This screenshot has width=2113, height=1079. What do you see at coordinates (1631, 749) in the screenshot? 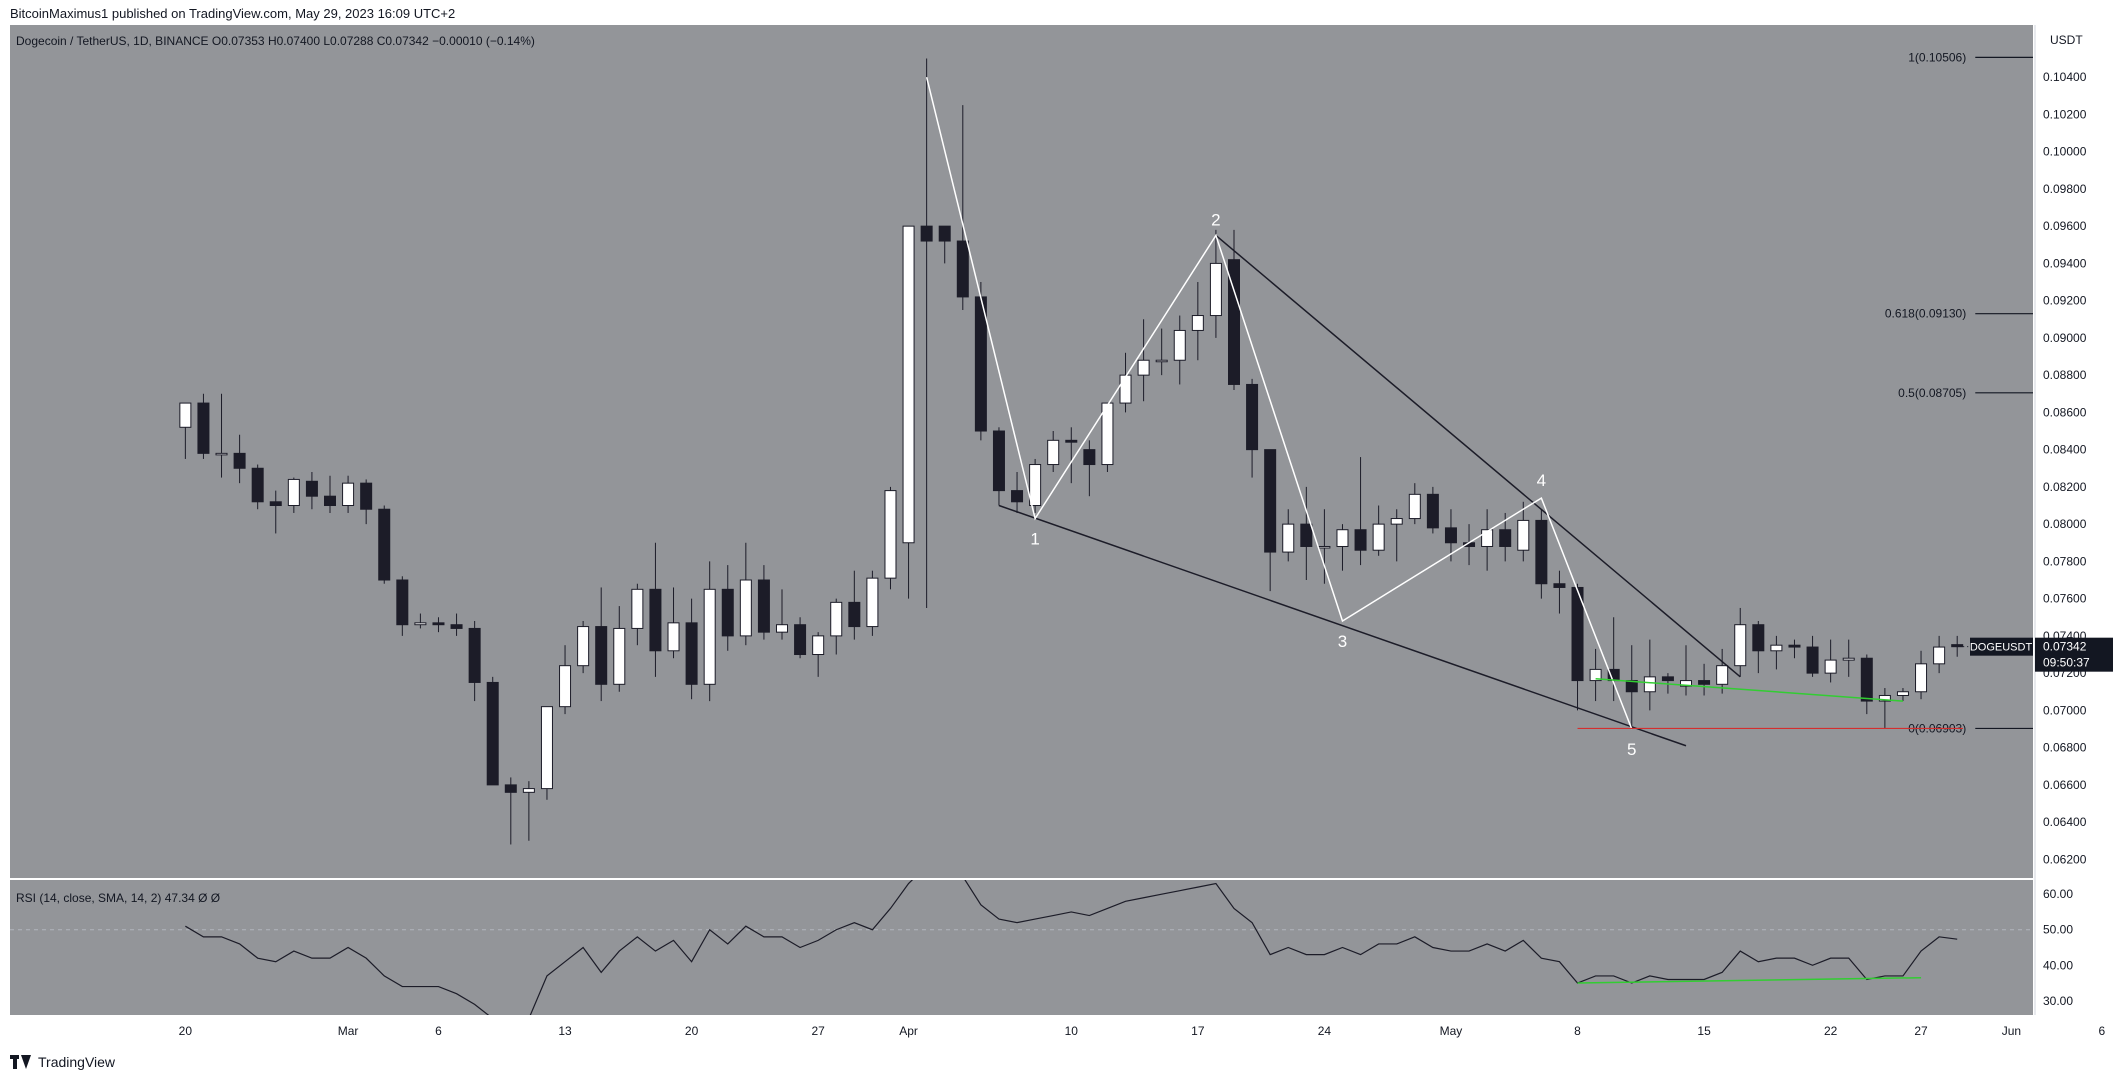
I see `wave-label-5: 5` at bounding box center [1631, 749].